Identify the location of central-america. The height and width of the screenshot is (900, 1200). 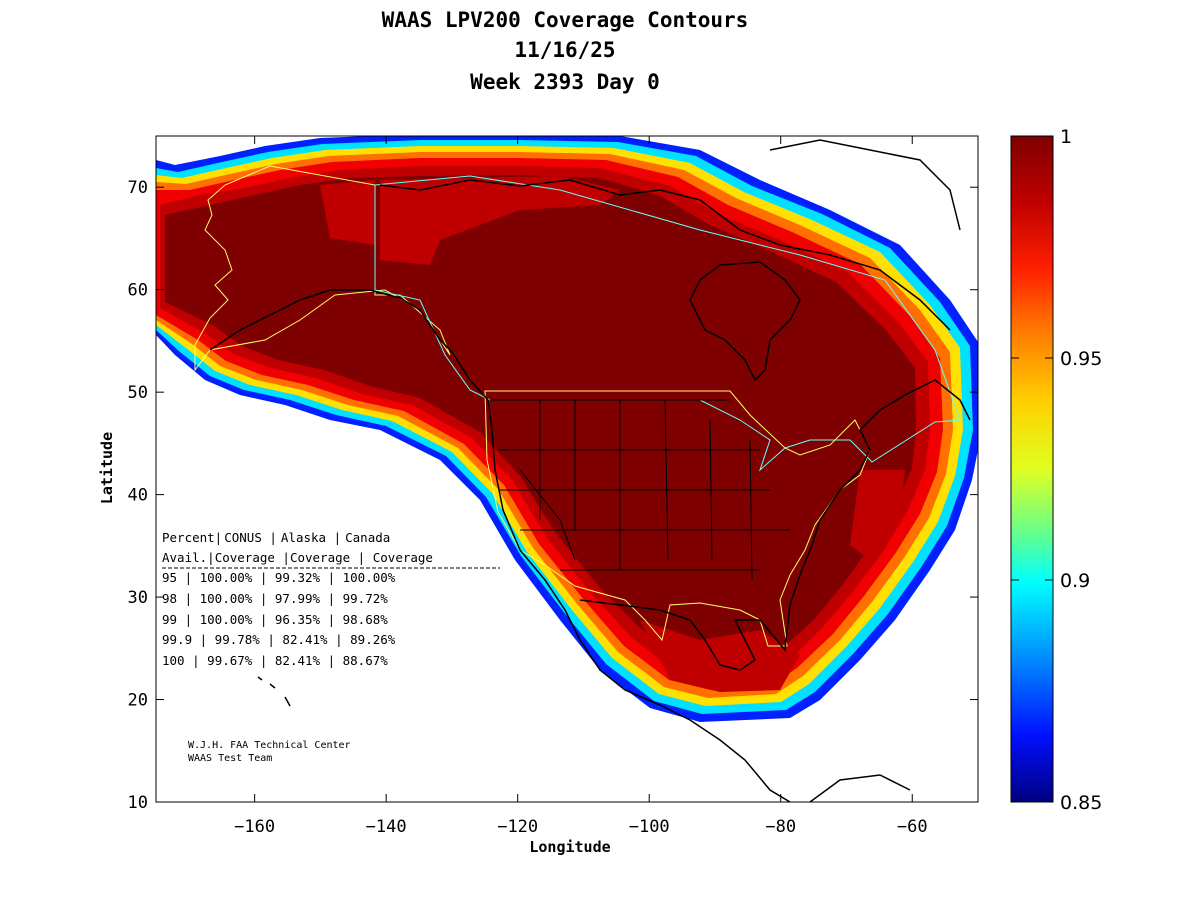
(740, 760).